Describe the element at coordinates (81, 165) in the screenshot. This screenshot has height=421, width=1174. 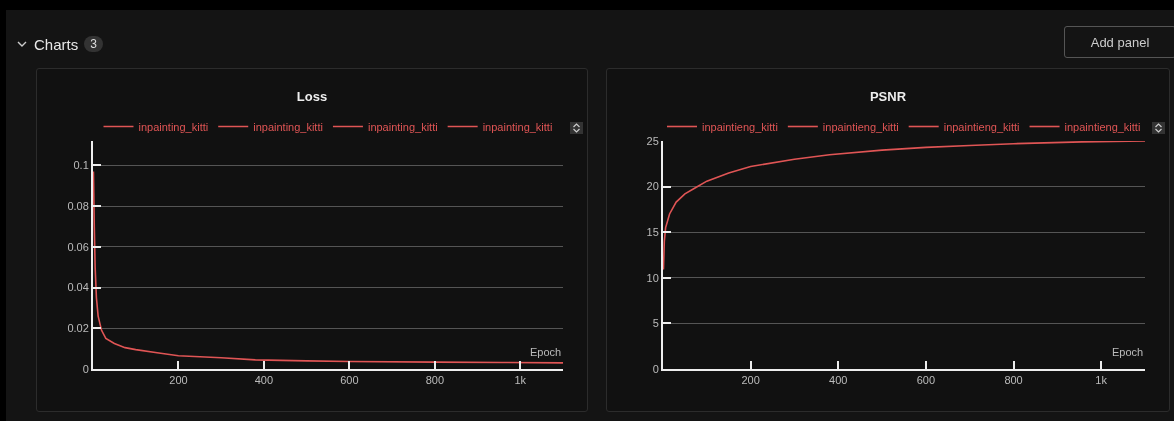
I see `y-tick-label: 0.1` at that location.